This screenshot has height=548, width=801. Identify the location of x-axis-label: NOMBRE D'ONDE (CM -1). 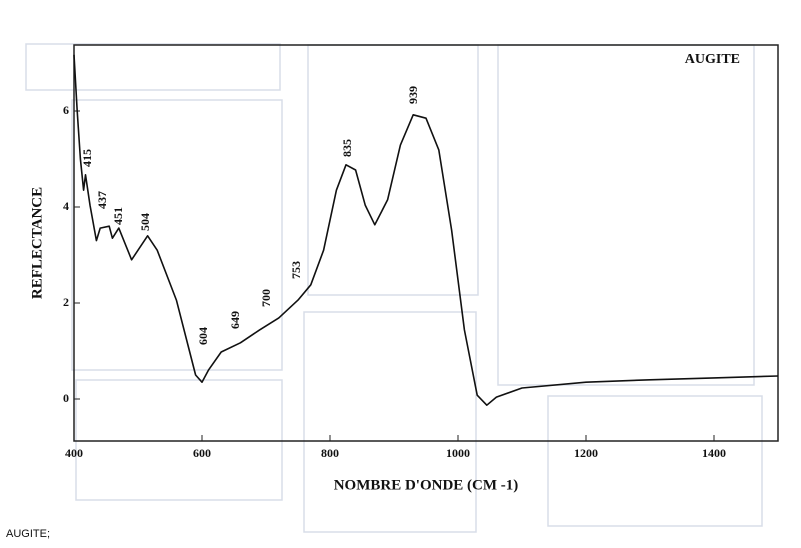
(426, 485).